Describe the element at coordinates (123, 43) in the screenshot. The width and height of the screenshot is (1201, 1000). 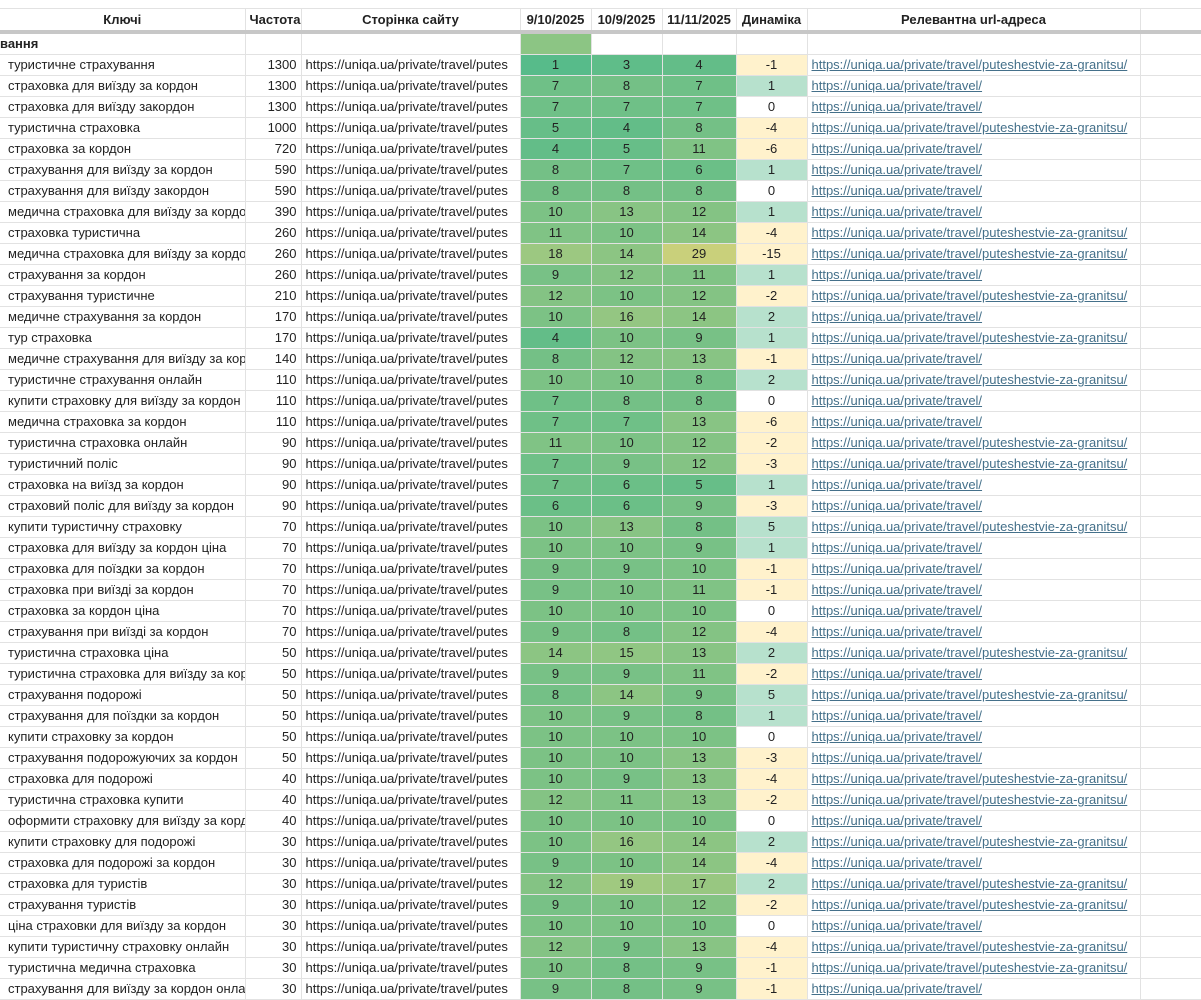
I see `group-label: вання` at that location.